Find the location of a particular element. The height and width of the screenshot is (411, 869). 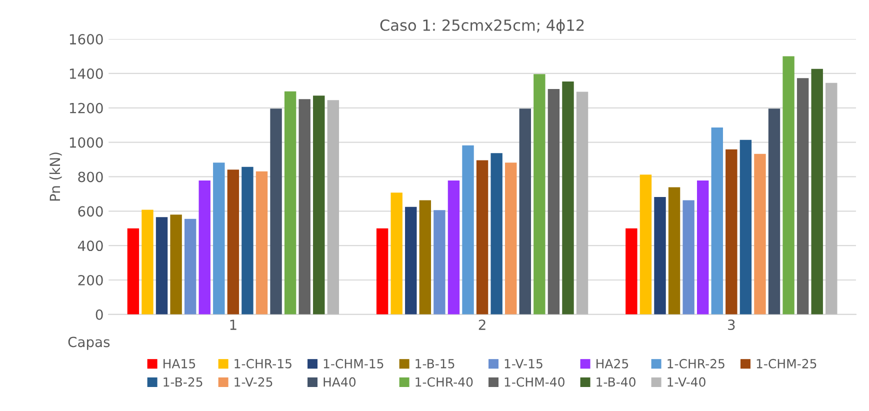

legend-label: 1-V-25 is located at coordinates (253, 382).